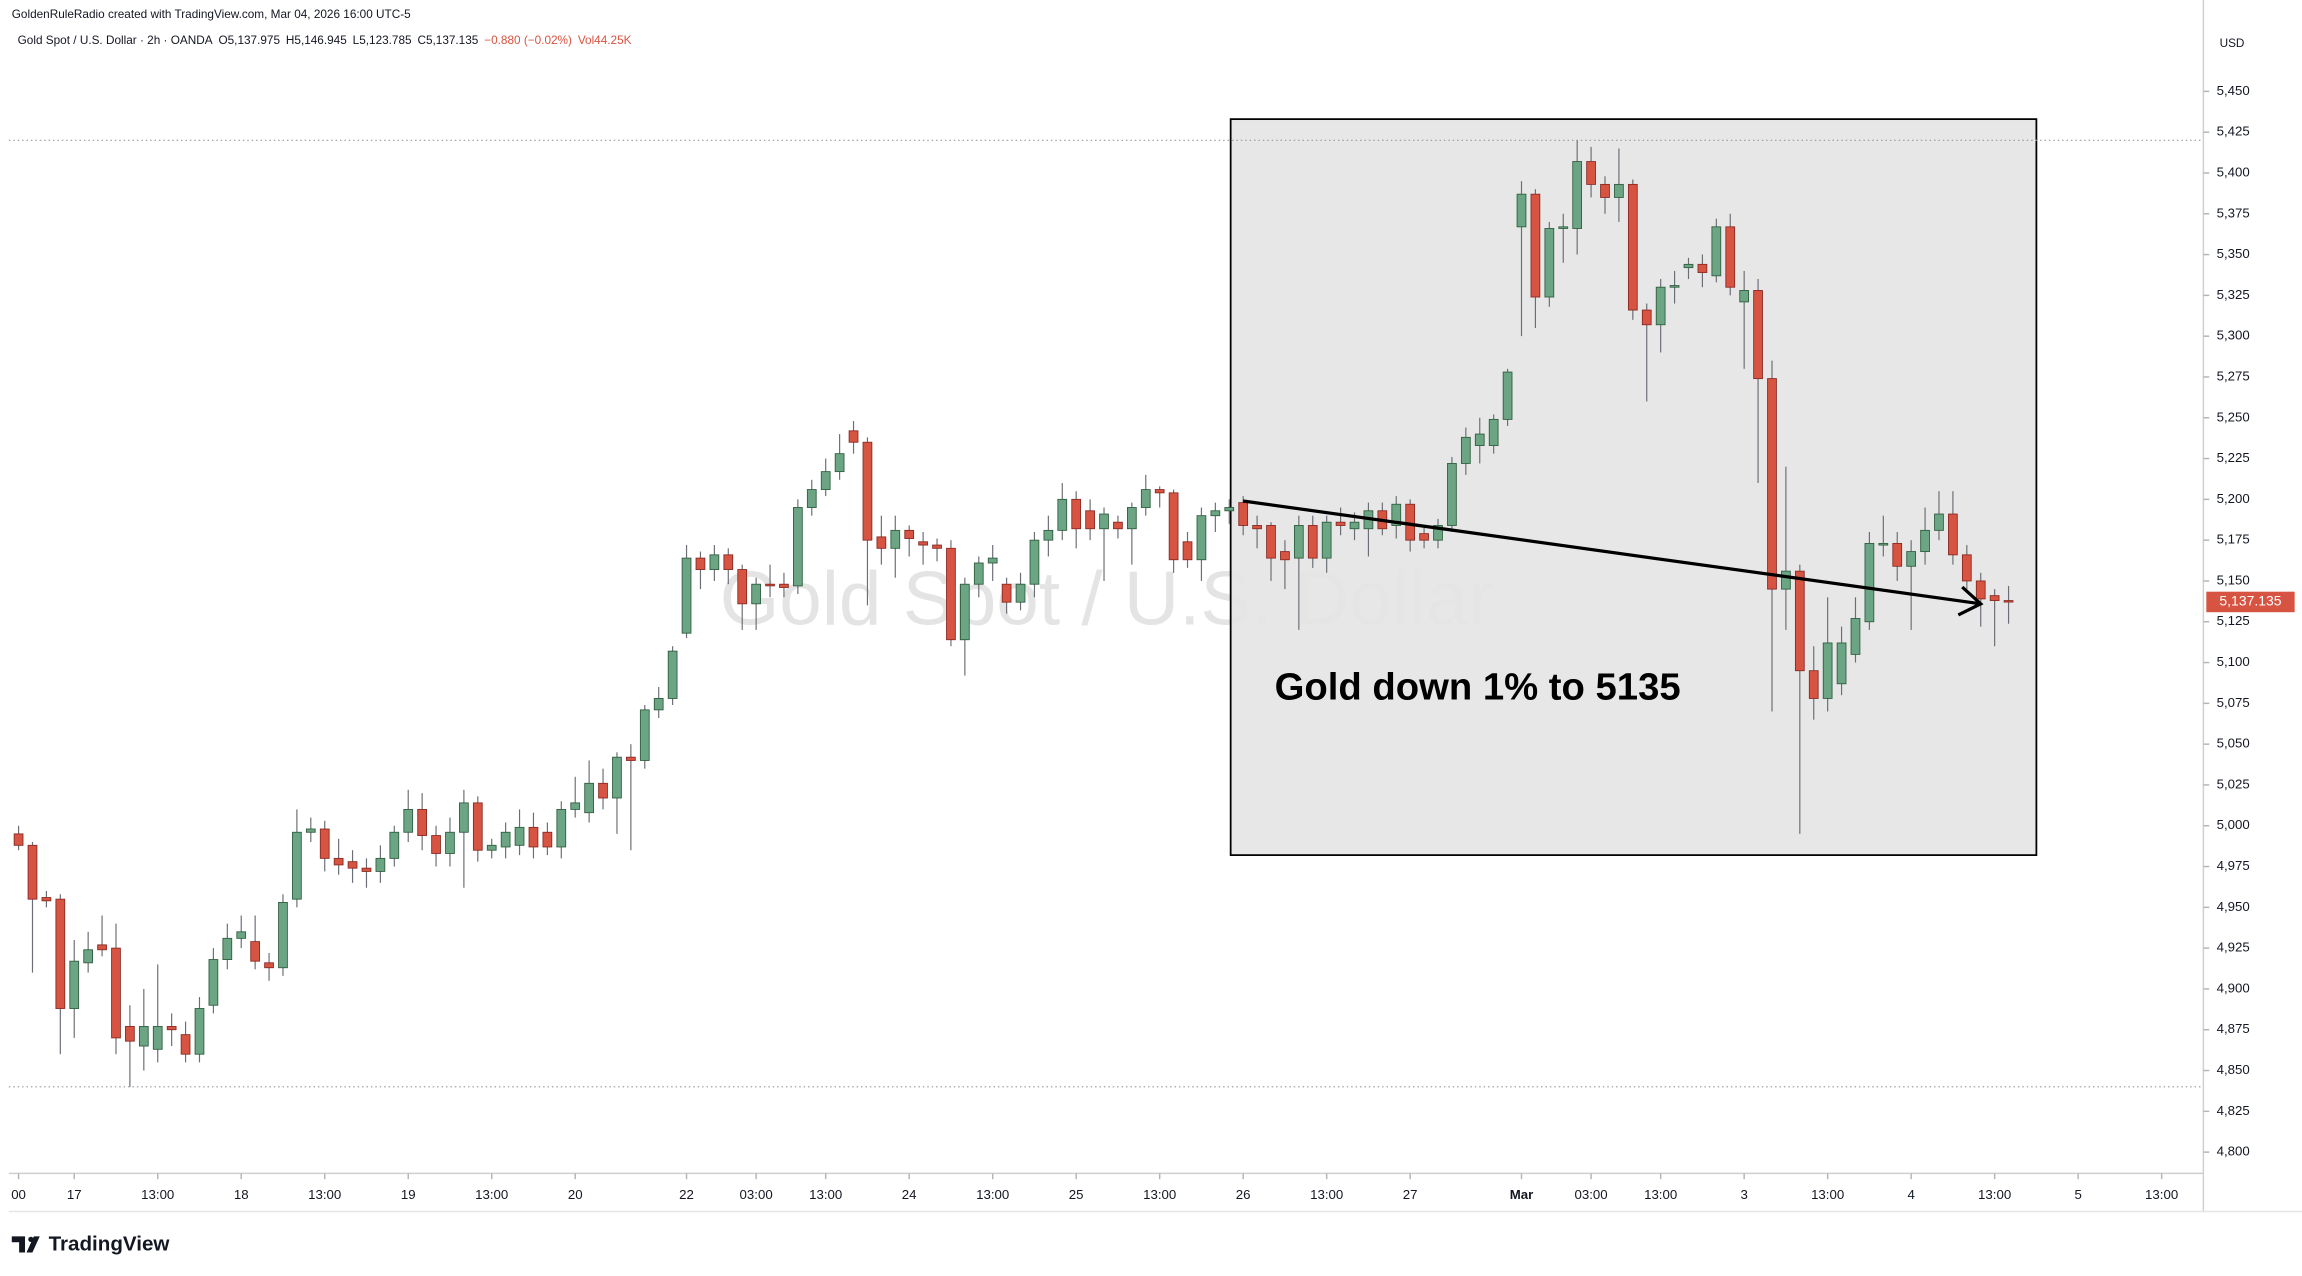  I want to click on last-price-badge, so click(2250, 602).